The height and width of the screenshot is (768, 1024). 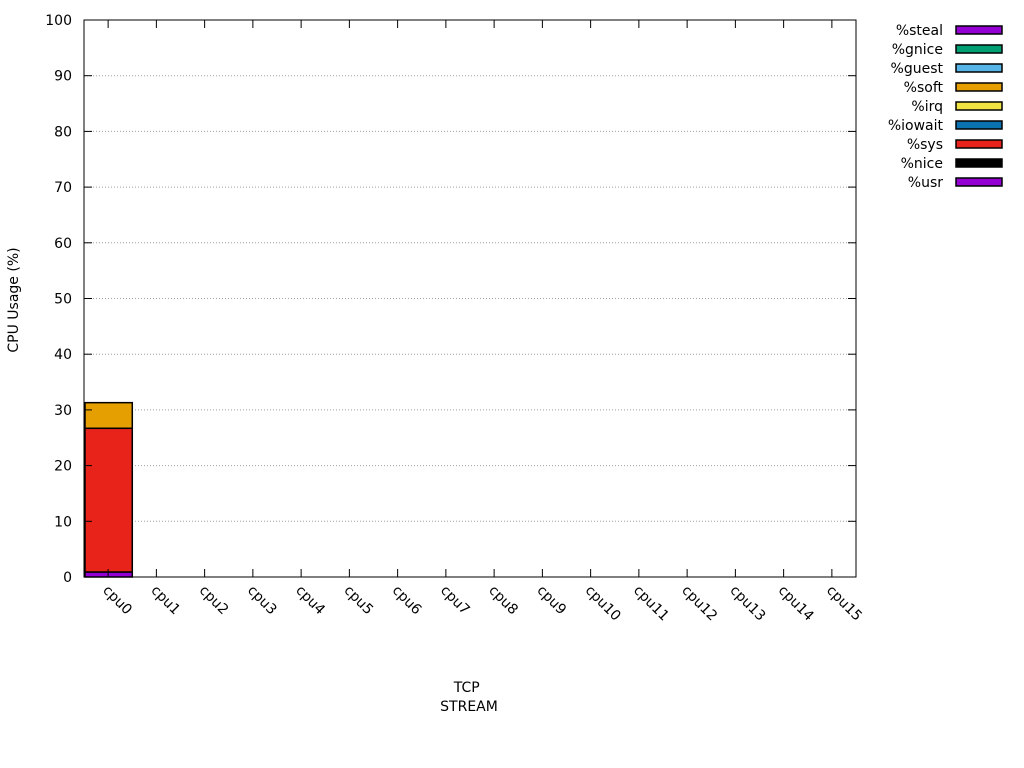 I want to click on legend-swatch-guest, so click(x=979, y=68).